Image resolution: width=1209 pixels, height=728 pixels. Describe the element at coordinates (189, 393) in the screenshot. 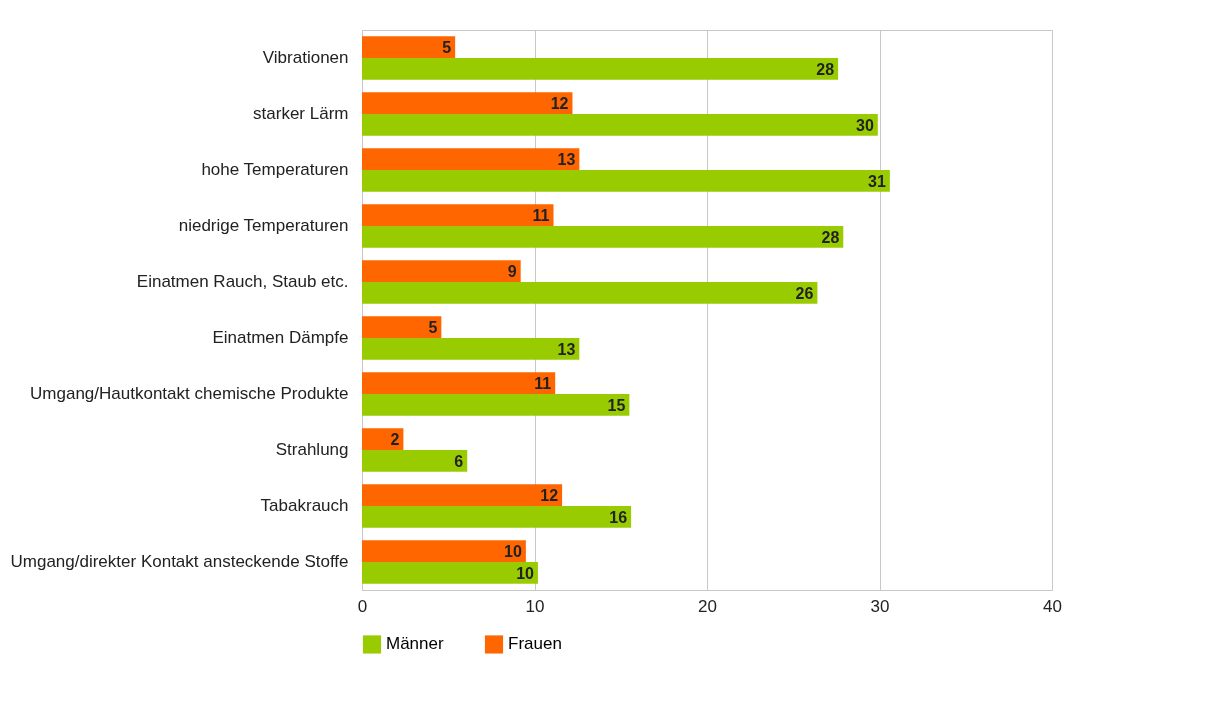

I see `y-tick-label: Umgang/Hautkontakt chemische Produkte` at that location.